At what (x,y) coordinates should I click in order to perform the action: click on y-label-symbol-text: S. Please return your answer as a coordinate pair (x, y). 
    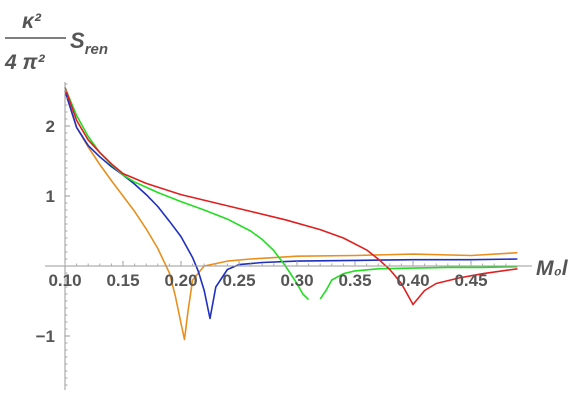
    Looking at the image, I should click on (77, 40).